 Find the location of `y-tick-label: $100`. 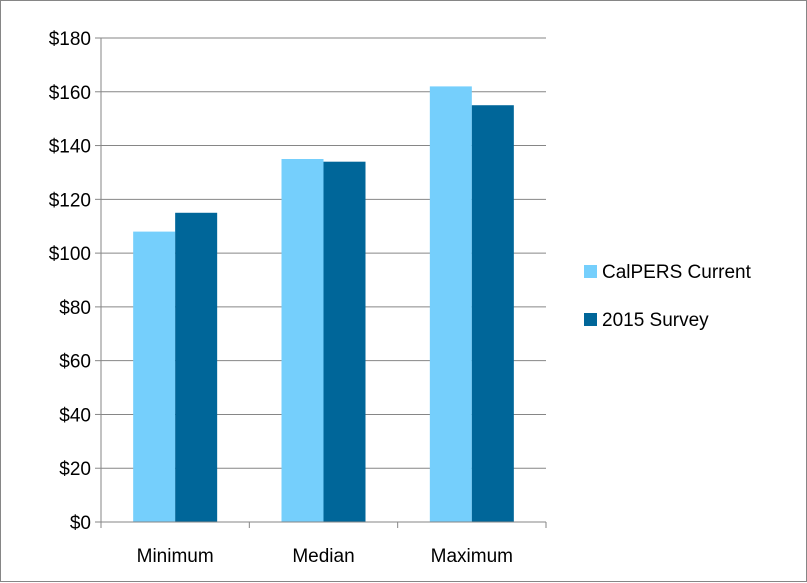

y-tick-label: $100 is located at coordinates (70, 254).